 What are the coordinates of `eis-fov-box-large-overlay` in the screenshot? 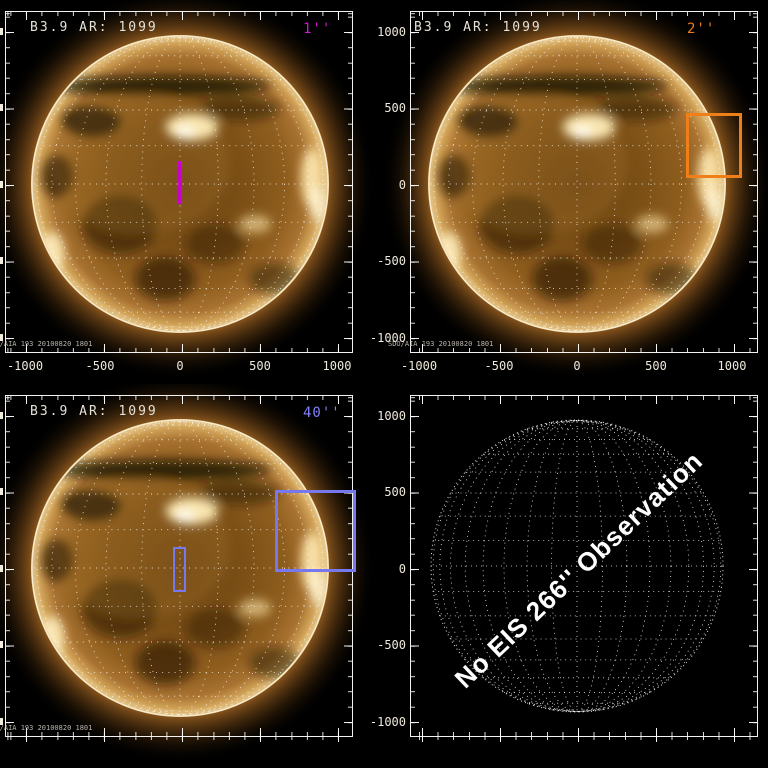 It's located at (315, 531).